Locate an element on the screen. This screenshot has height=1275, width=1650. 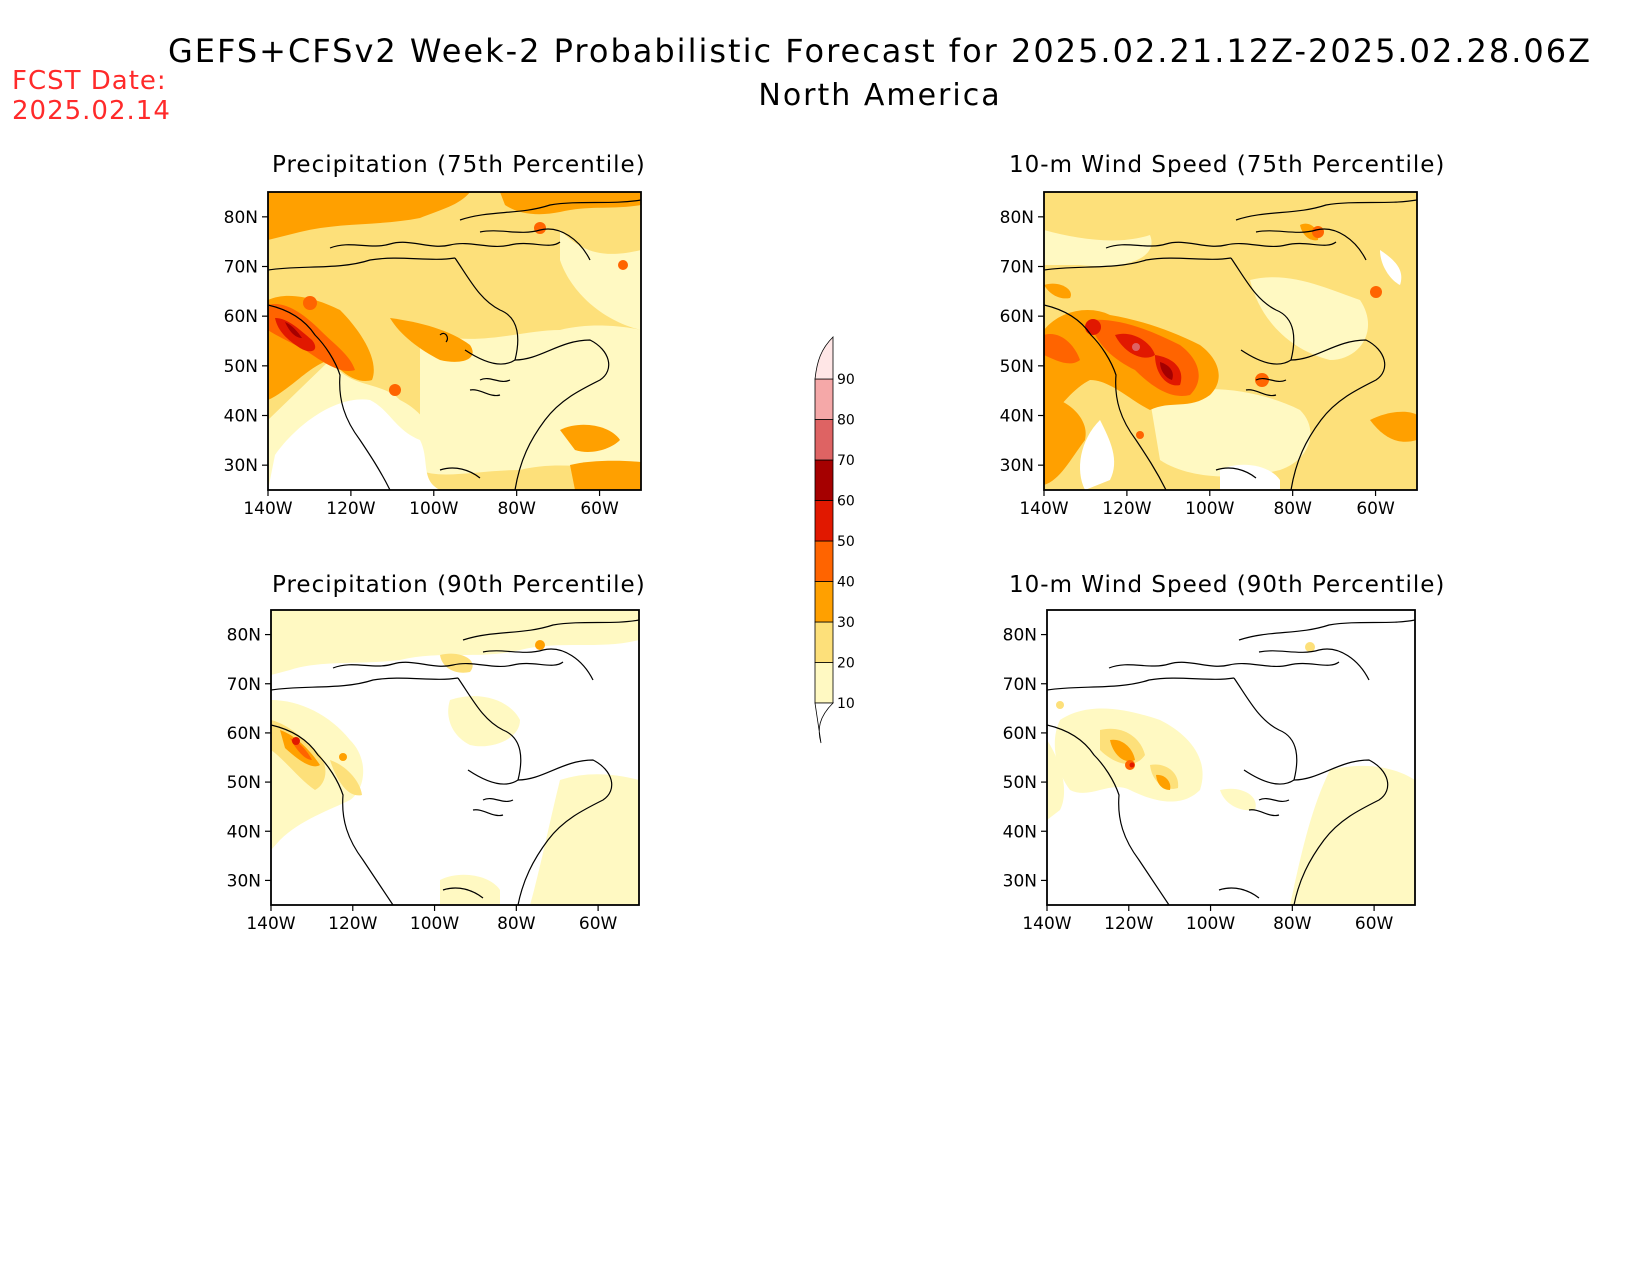
forecast-date-block: FCST Date: 2025.02.14 is located at coordinates (91, 96).